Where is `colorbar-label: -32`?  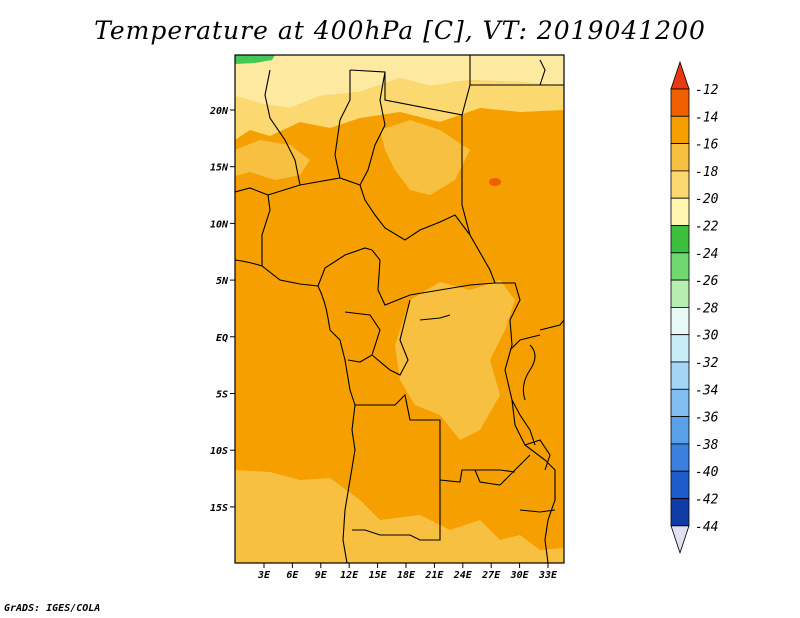
colorbar-label: -32 is located at coordinates (707, 363).